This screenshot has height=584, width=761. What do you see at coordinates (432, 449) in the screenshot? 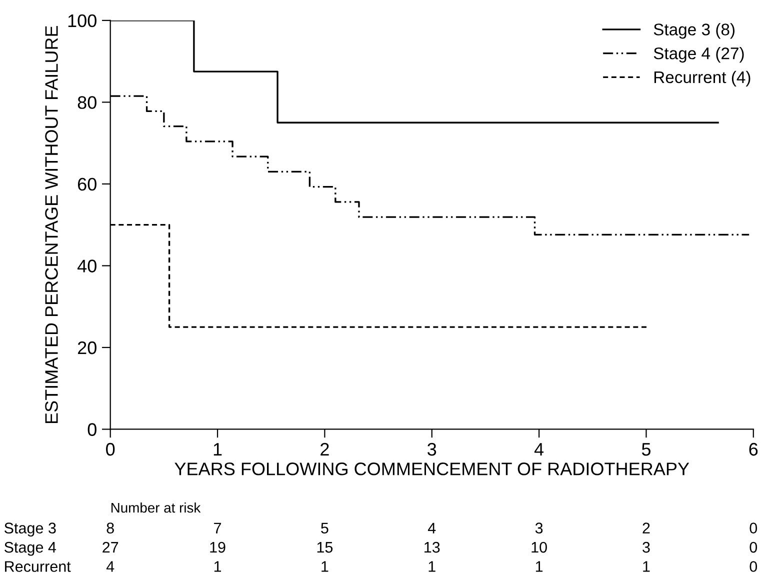
I see `x-tick-label: 3` at bounding box center [432, 449].